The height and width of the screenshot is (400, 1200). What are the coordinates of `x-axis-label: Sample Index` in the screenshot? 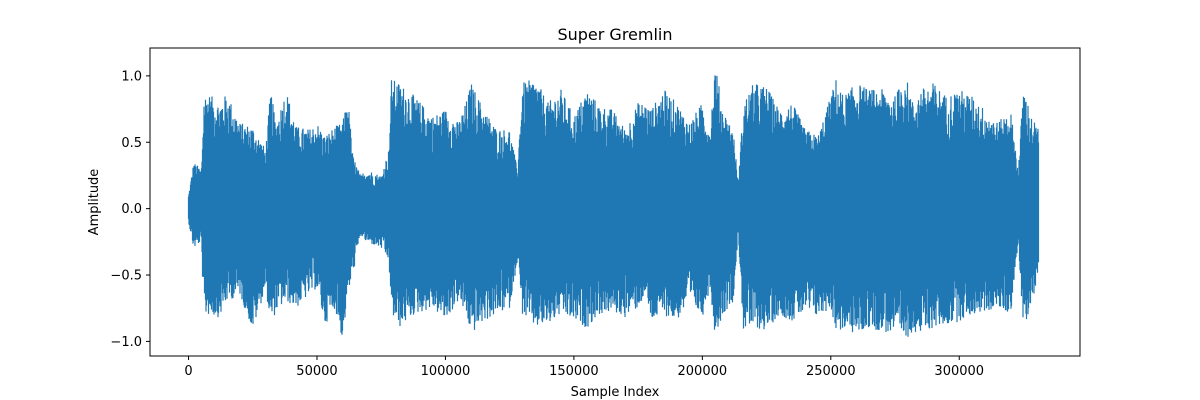 It's located at (615, 392).